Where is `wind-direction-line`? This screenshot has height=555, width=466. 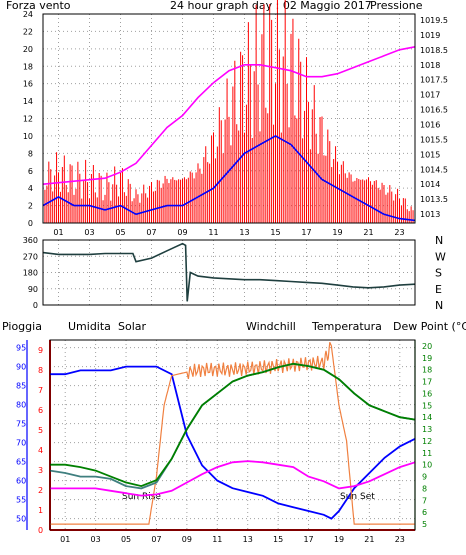
wind-direction-line is located at coordinates (229, 272).